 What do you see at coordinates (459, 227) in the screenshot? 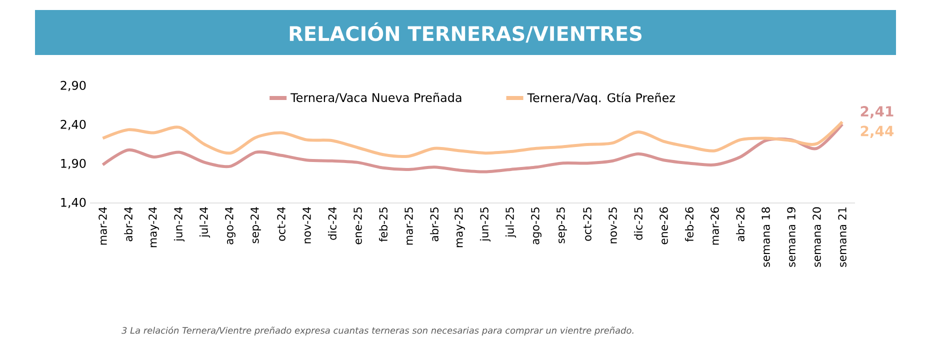
I see `x-tick-label: may-25` at bounding box center [459, 227].